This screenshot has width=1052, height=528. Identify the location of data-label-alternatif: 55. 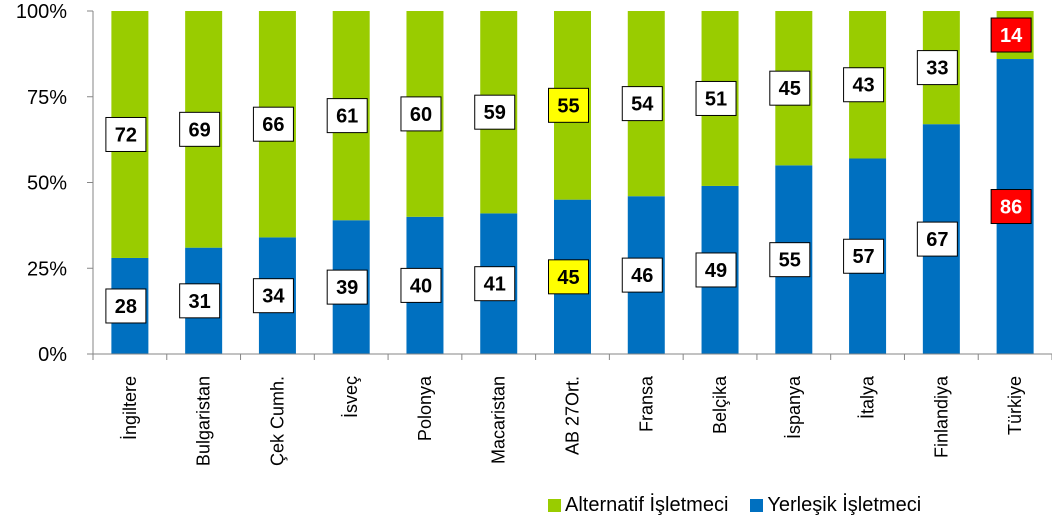
(568, 106).